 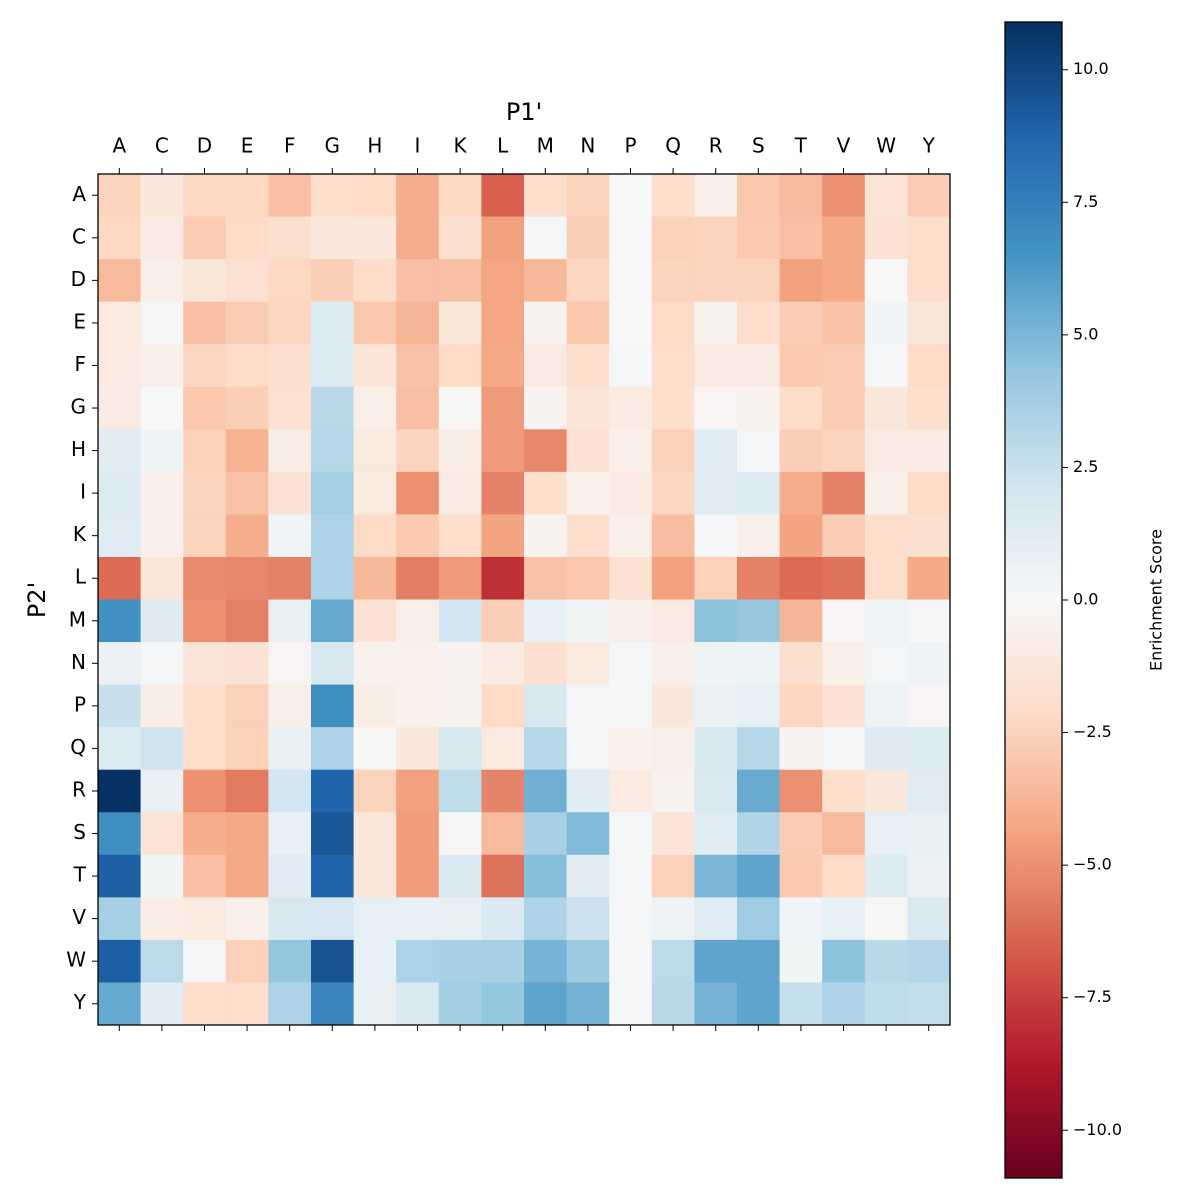 What do you see at coordinates (333, 146) in the screenshot?
I see `x-tick-label: G` at bounding box center [333, 146].